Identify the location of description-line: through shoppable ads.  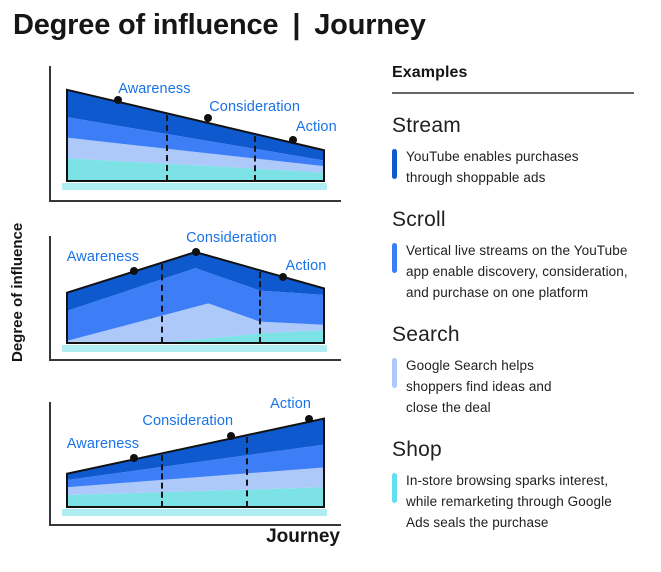
(476, 177).